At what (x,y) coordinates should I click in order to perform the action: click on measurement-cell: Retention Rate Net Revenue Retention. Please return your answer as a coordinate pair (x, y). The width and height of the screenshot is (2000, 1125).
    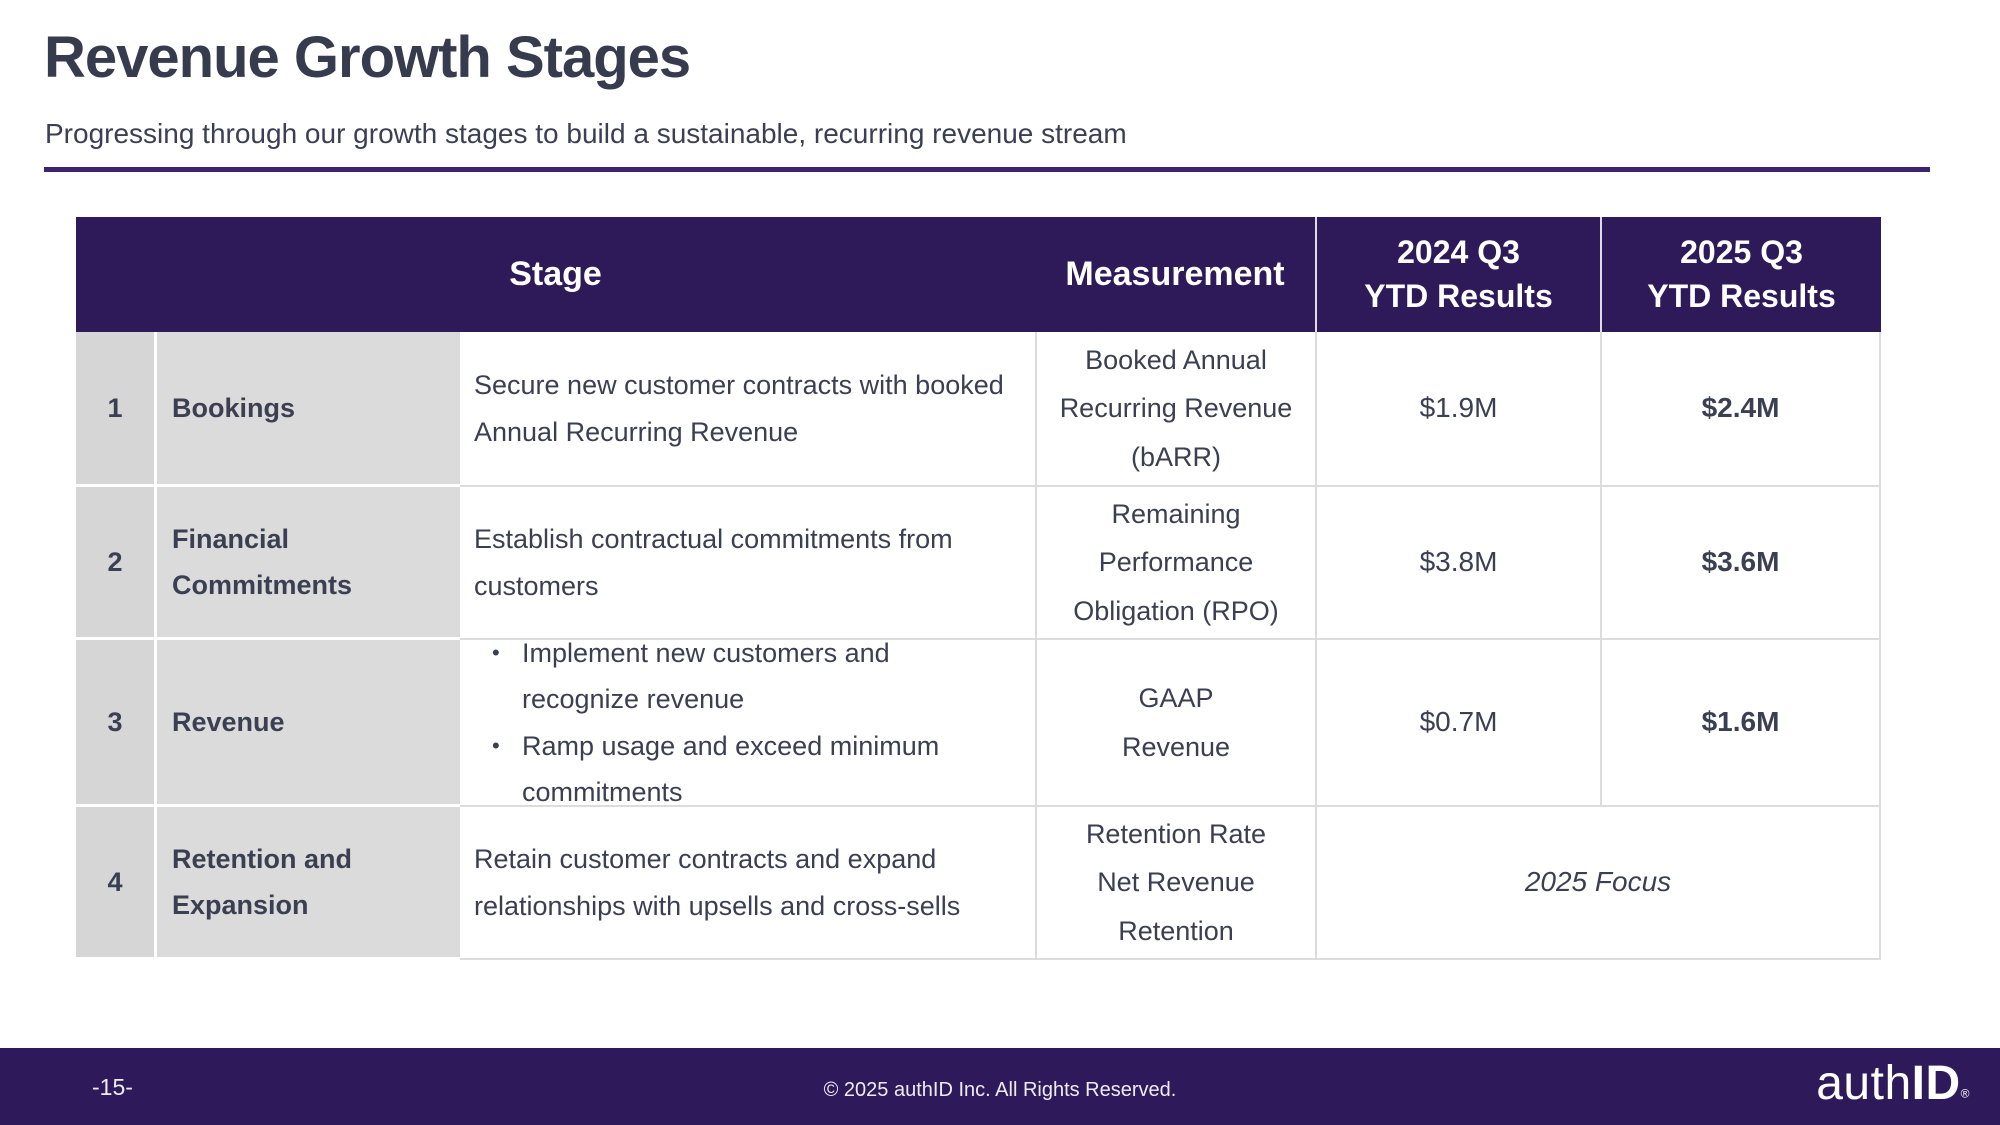
    Looking at the image, I should click on (1175, 883).